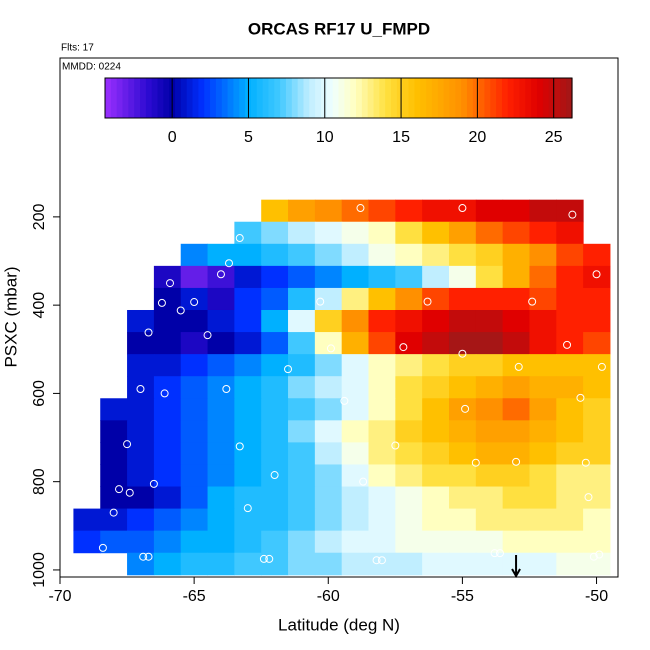 The image size is (650, 650). What do you see at coordinates (325, 137) in the screenshot?
I see `colorbar-tick-label: 10` at bounding box center [325, 137].